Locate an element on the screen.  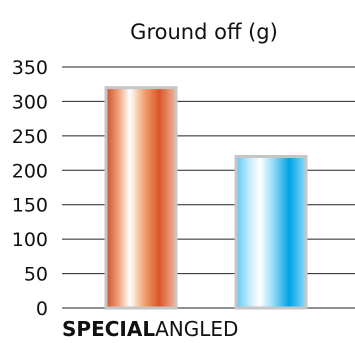
y-axis-ticks: 0 50 100 150 200 250 300 350 is located at coordinates (30, 188).